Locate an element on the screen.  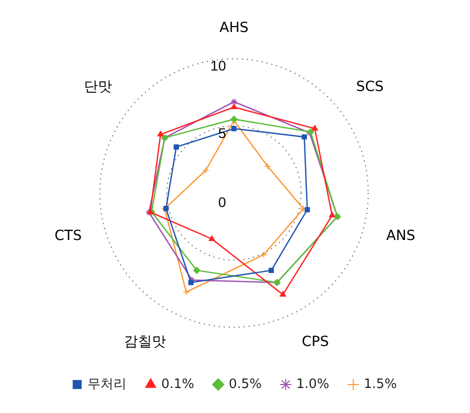
spoke-label: CTS is located at coordinates (68, 236).